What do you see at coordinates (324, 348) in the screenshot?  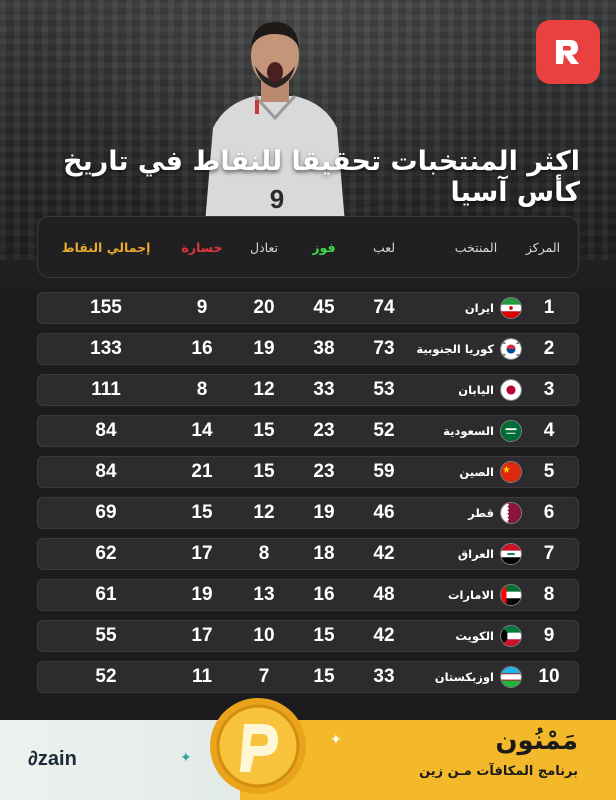 I see `won-cell: 38` at bounding box center [324, 348].